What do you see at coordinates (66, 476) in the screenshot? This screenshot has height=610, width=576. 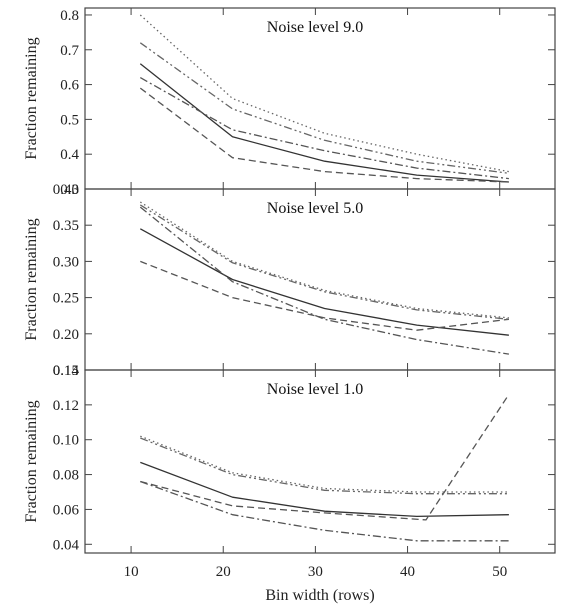 I see `y-tick-label: 0.08` at bounding box center [66, 476].